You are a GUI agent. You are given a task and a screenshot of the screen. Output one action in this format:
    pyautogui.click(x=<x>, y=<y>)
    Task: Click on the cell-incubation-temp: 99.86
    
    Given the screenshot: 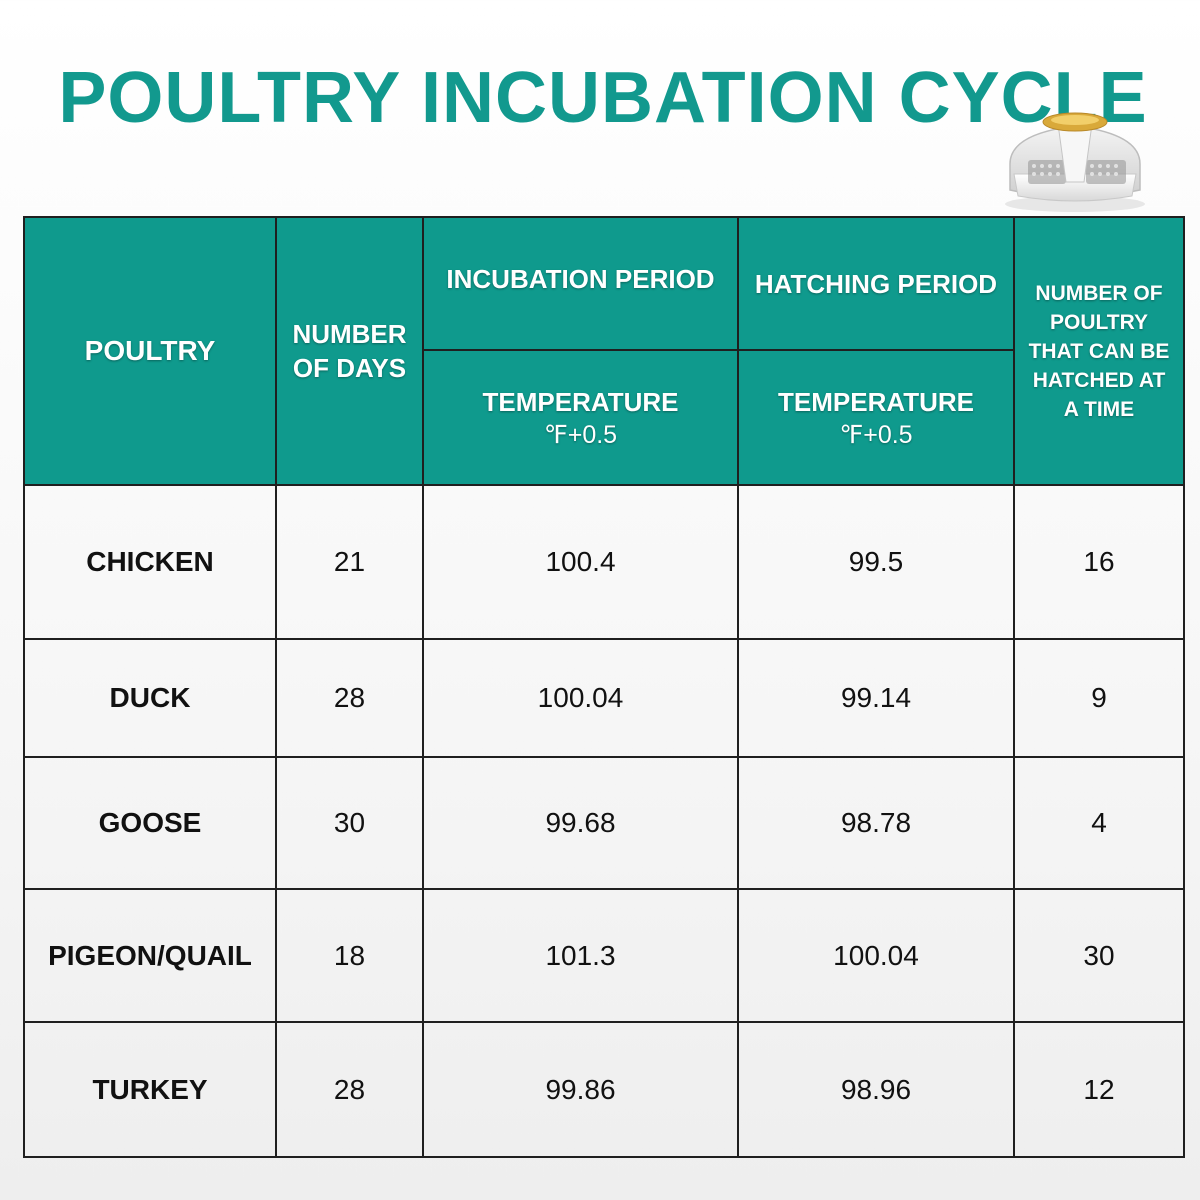 What is the action you would take?
    pyautogui.click(x=580, y=1089)
    